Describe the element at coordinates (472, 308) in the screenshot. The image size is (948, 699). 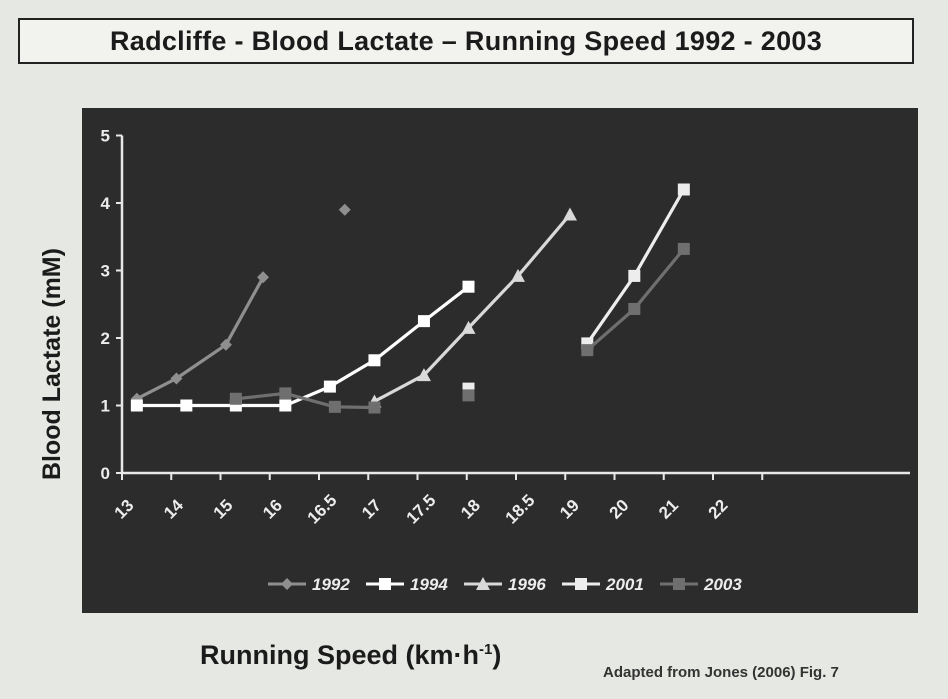
I see `series-line-1996` at that location.